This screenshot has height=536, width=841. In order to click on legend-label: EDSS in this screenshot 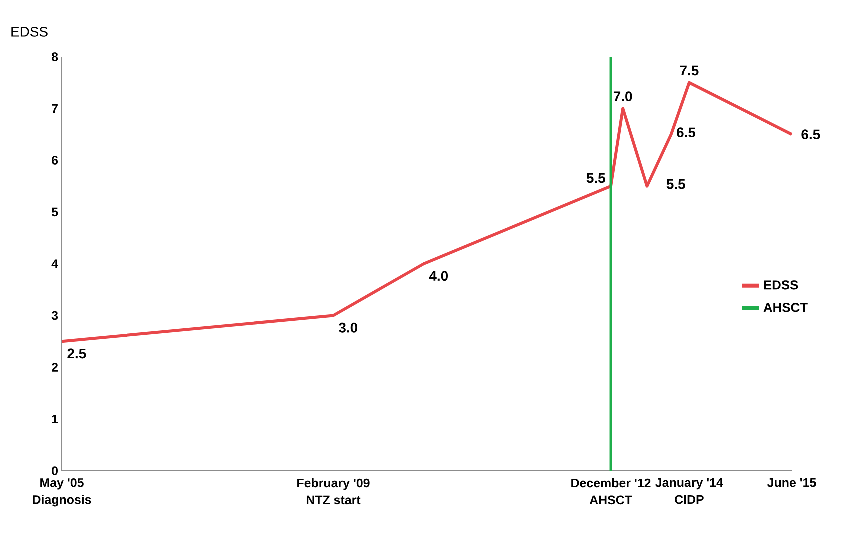, I will do `click(781, 285)`.